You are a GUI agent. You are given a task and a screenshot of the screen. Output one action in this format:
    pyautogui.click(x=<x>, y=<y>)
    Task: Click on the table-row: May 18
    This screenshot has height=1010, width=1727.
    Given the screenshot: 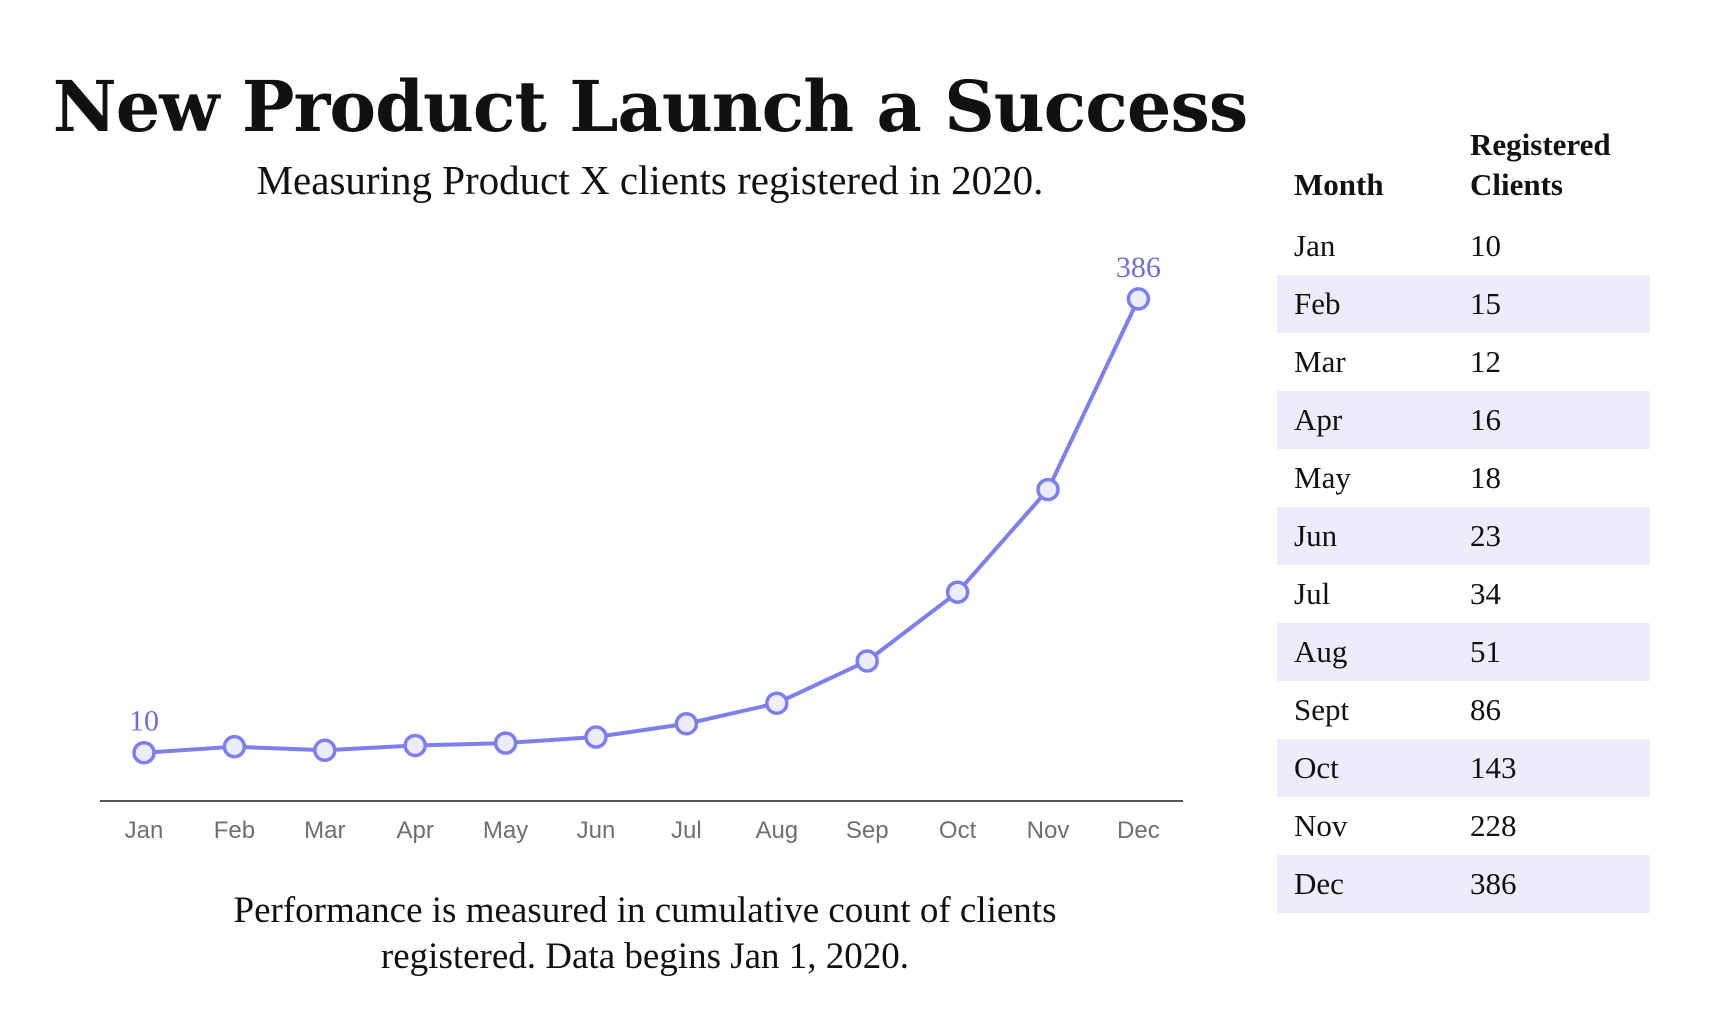 What is the action you would take?
    pyautogui.click(x=1463, y=478)
    